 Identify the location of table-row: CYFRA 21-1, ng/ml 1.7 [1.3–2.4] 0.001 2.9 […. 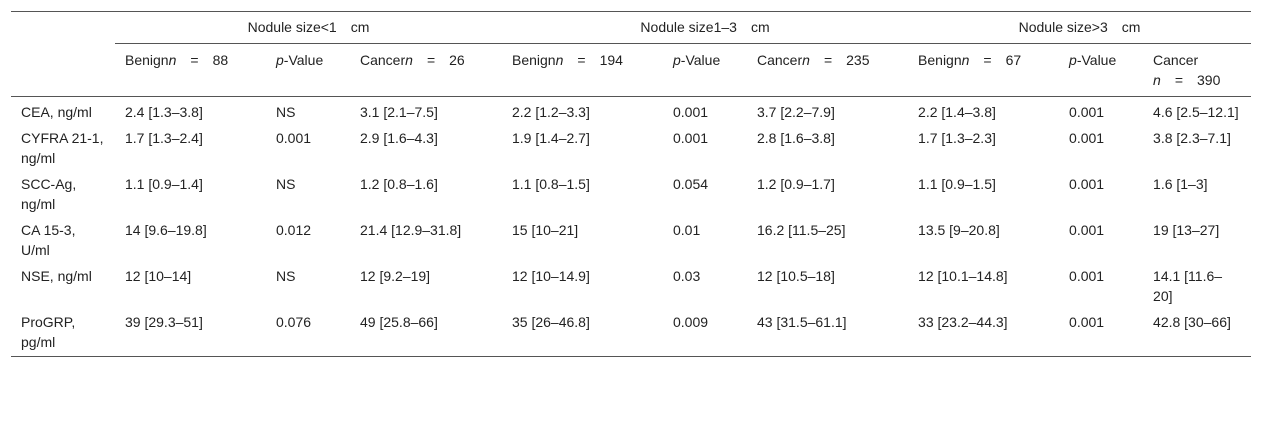
(631, 148).